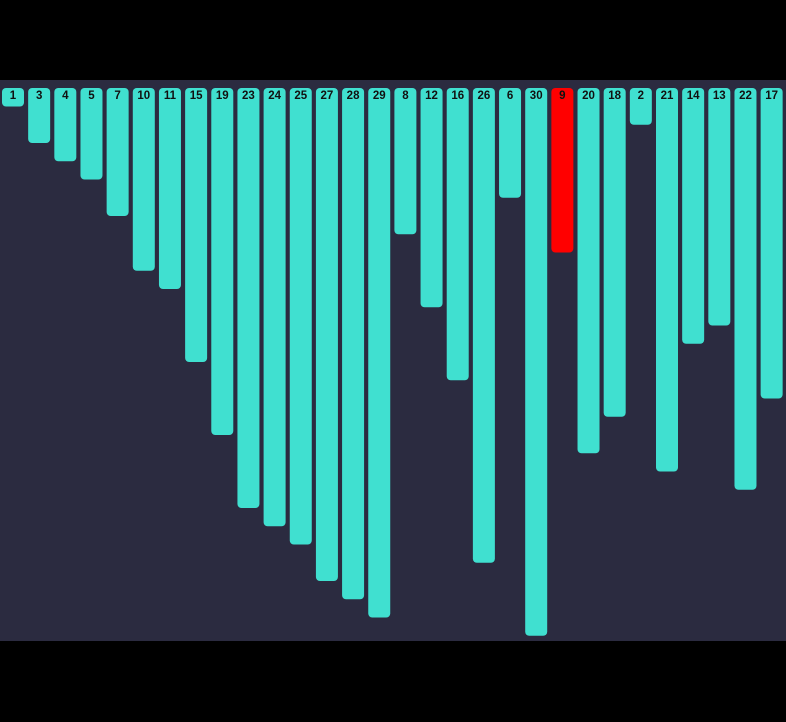 The image size is (786, 722). What do you see at coordinates (483, 96) in the screenshot?
I see `bar-value-label: 26` at bounding box center [483, 96].